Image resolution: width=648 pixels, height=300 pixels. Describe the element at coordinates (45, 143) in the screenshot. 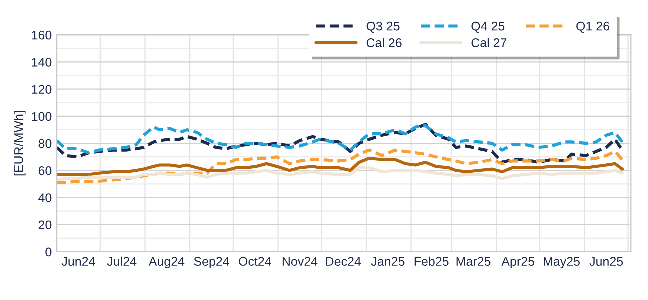

I see `y-tick-label: 80` at that location.